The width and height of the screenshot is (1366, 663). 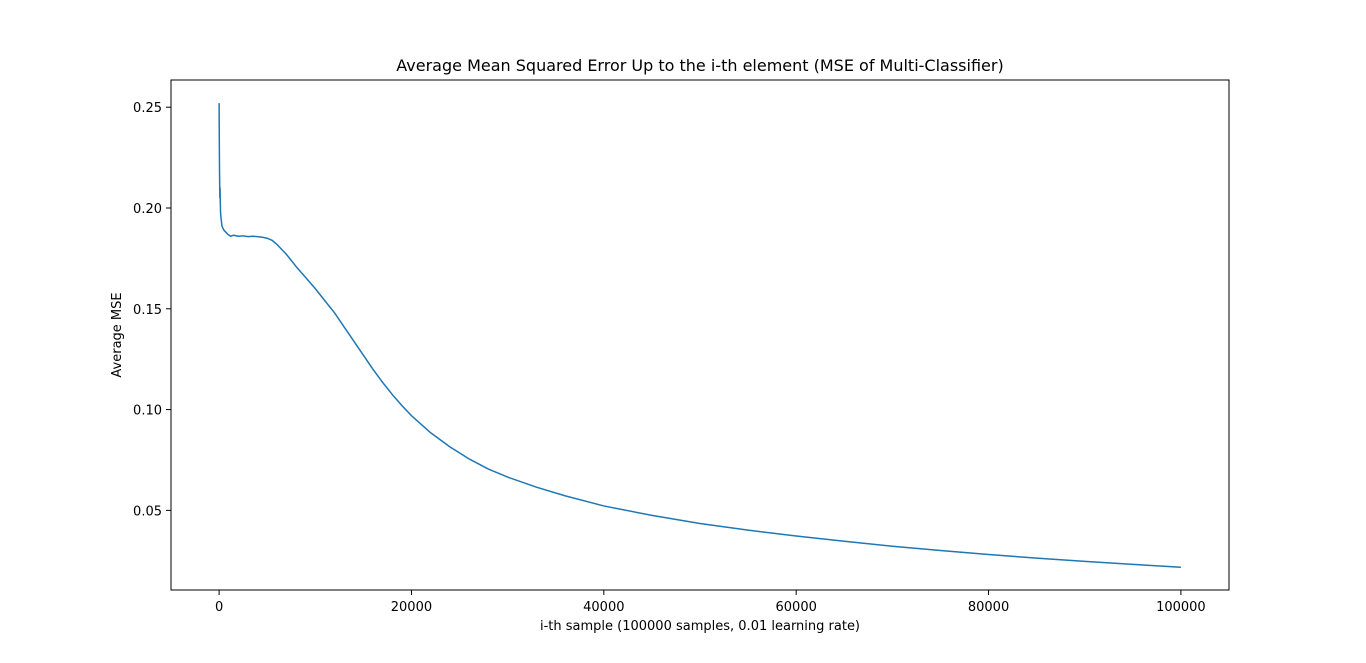 What do you see at coordinates (117, 334) in the screenshot?
I see `y-axis-label: Average MSE` at bounding box center [117, 334].